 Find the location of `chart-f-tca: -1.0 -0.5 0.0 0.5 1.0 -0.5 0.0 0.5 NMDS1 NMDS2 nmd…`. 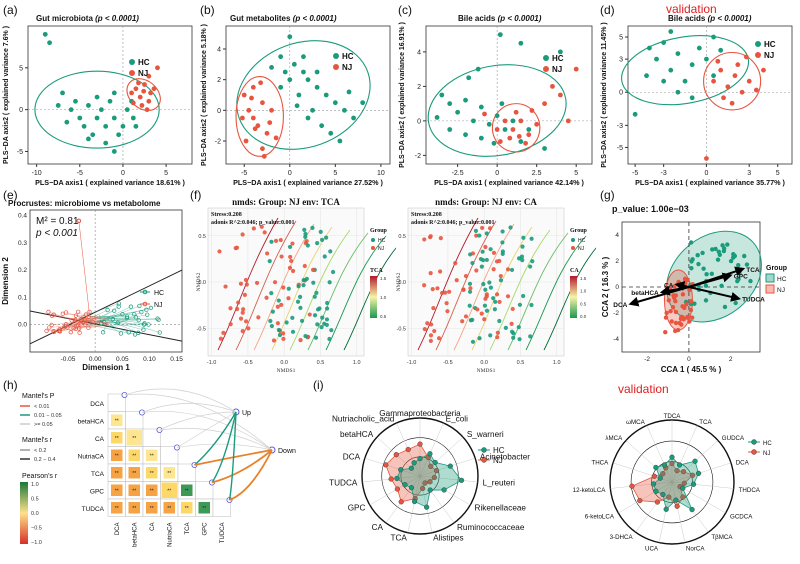

chart-f-tca: -1.0 -0.5 0.0 0.5 1.0 -0.5 0.0 0.5 NMDS1 NMDS2 nmd… is located at coordinates (296, 285).